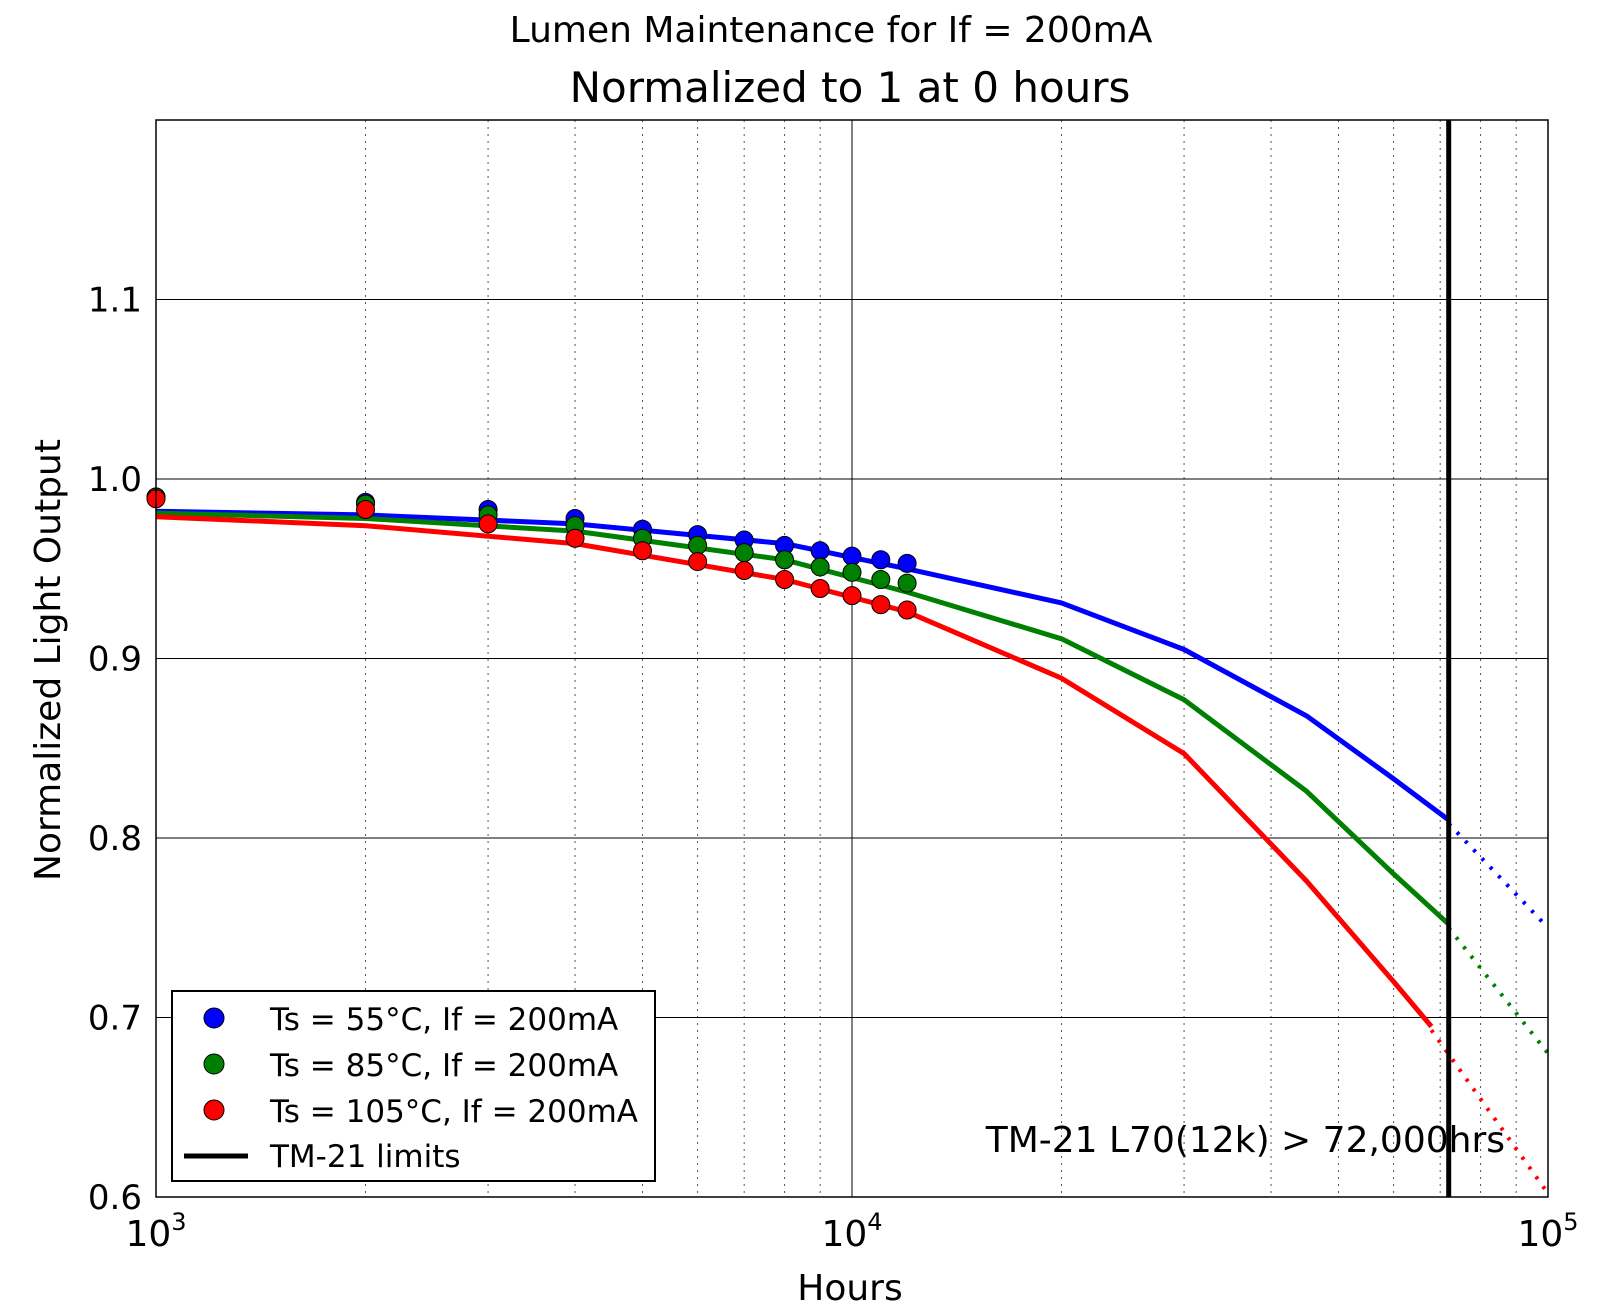 The width and height of the screenshot is (1600, 1313). I want to click on chart-subtitle: Normalized to 1 at 0 hours, so click(850, 87).